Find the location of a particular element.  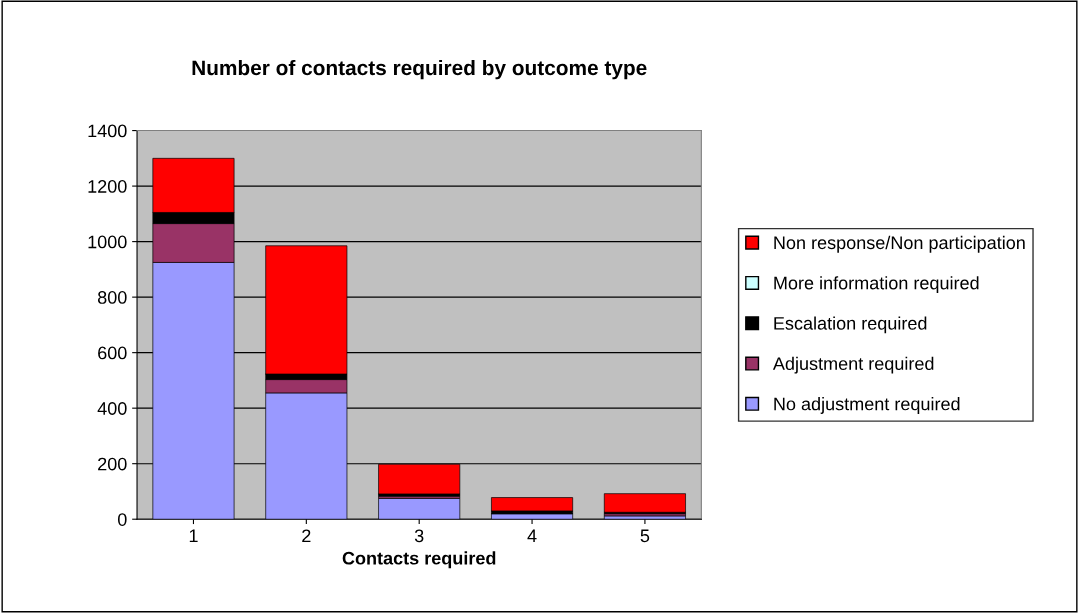

x-tick-label: 1 is located at coordinates (193, 536).